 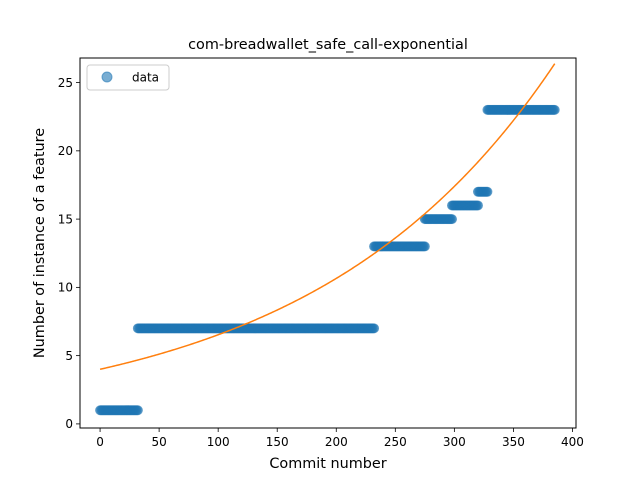 What do you see at coordinates (69, 424) in the screenshot?
I see `y-tick-label: 0` at bounding box center [69, 424].